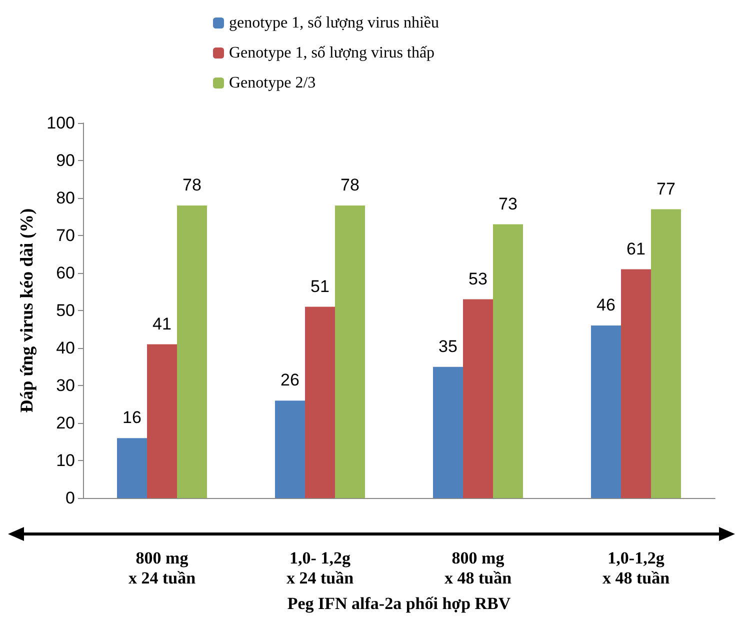 This screenshot has width=743, height=627. I want to click on y-tick-label: 70, so click(65, 236).